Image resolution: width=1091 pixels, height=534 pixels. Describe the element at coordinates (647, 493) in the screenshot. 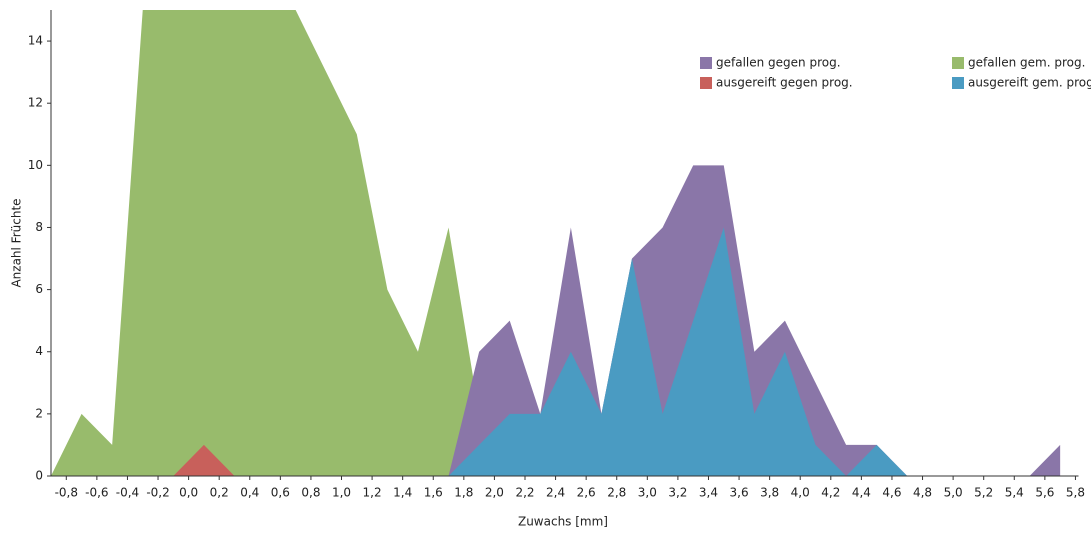

I see `x-tick-label: 3,0` at that location.